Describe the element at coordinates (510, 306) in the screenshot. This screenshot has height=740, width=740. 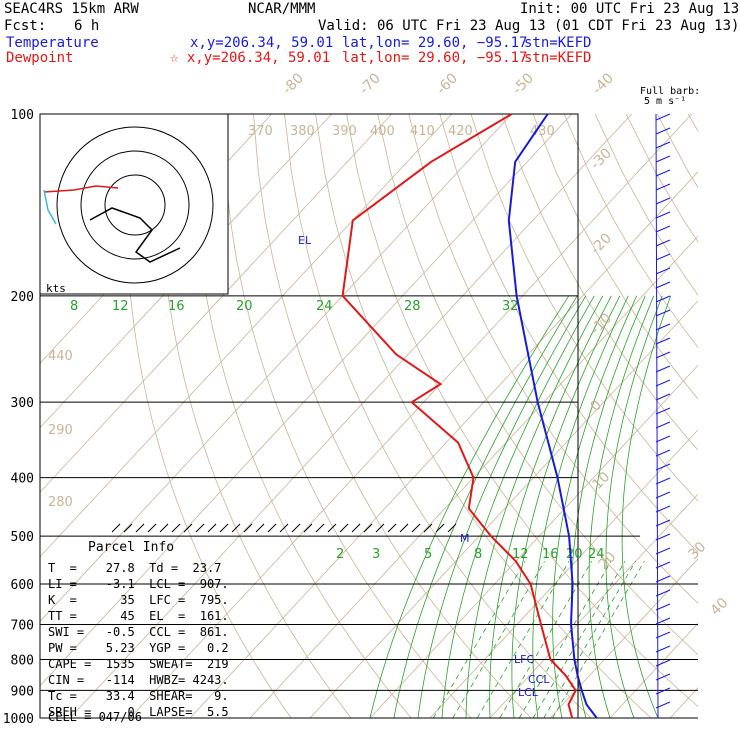
I see `mixing-label: 32` at that location.